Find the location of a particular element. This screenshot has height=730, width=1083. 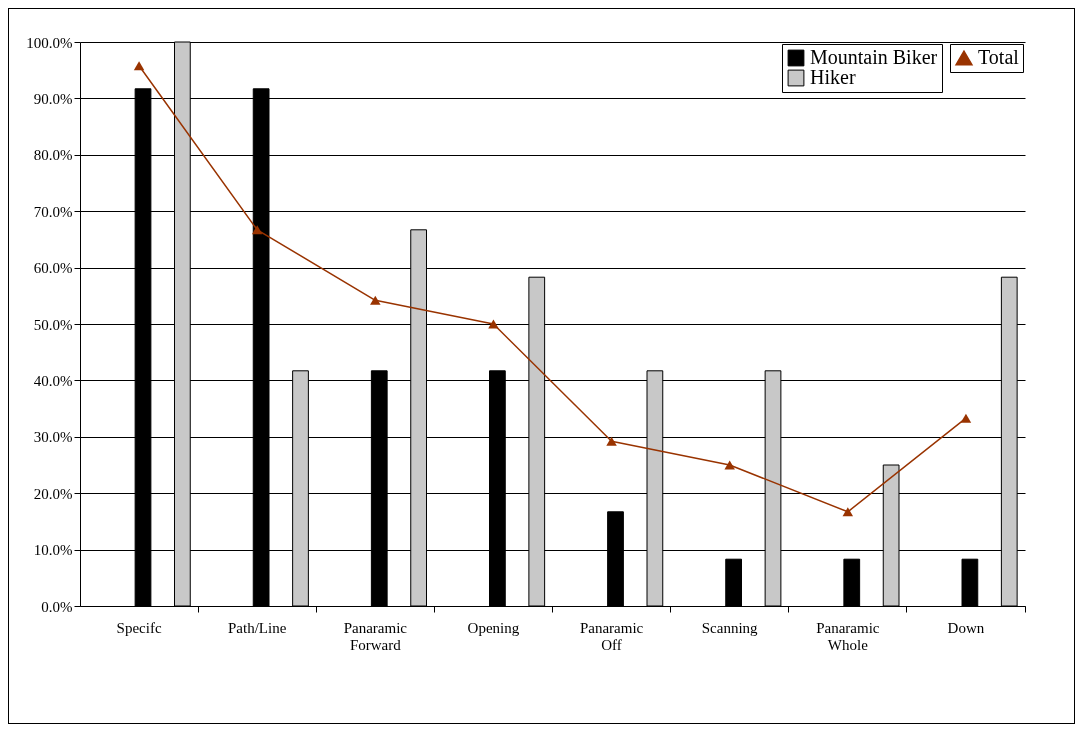

y-tick-label: 30.0% is located at coordinates (53, 437).